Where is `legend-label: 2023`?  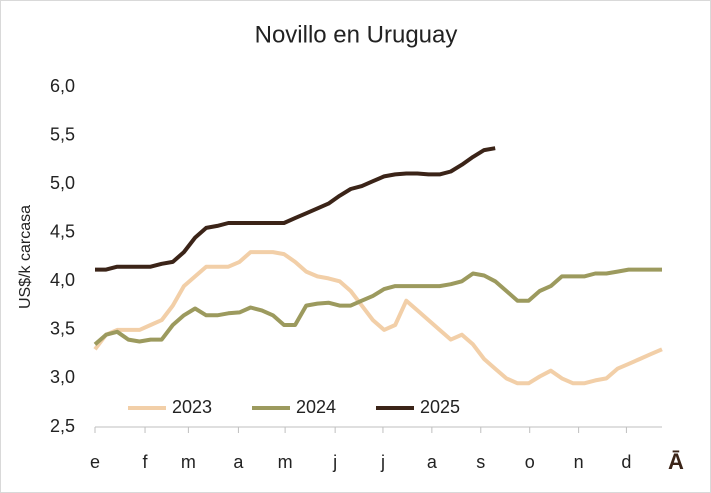
legend-label: 2023 is located at coordinates (192, 407).